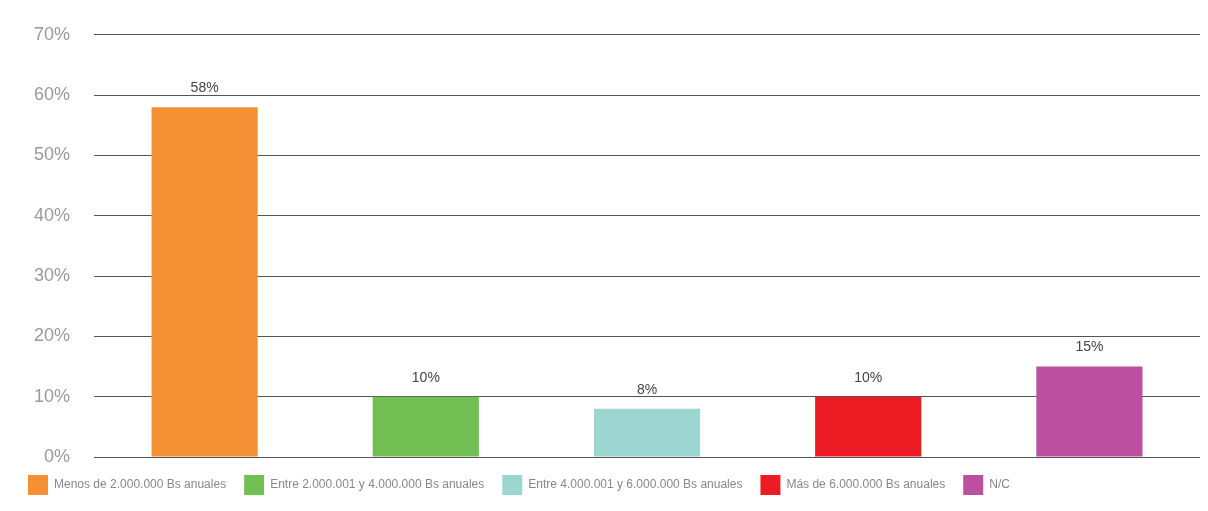  Describe the element at coordinates (635, 484) in the screenshot. I see `legend-label: Entre 4.000.001 y 6.000.000 Bs anuales` at that location.